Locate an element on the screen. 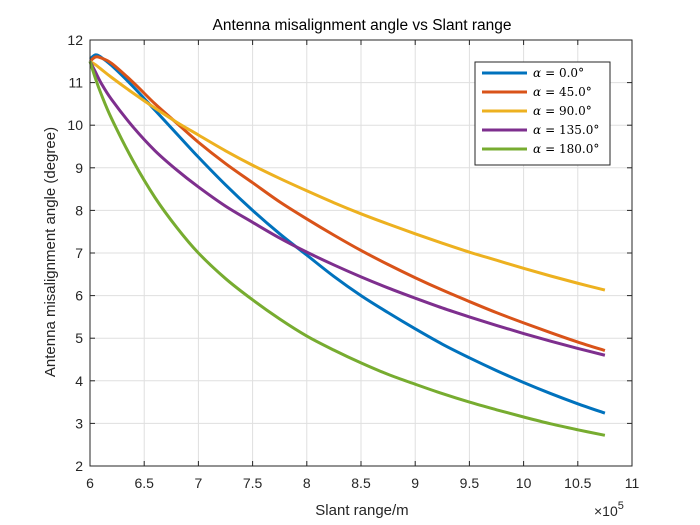 The height and width of the screenshot is (525, 700). x-multiplier-base: ×10 is located at coordinates (606, 511).